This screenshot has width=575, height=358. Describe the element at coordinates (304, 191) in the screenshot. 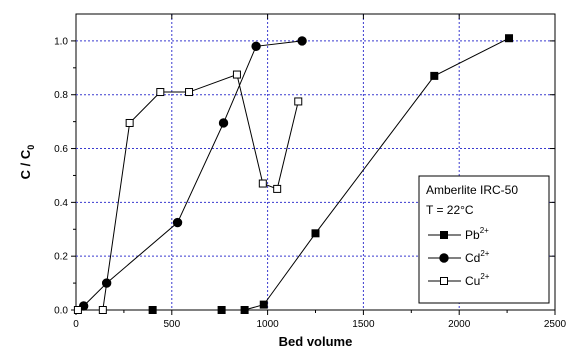

I see `y-tick: 0.4` at that location.